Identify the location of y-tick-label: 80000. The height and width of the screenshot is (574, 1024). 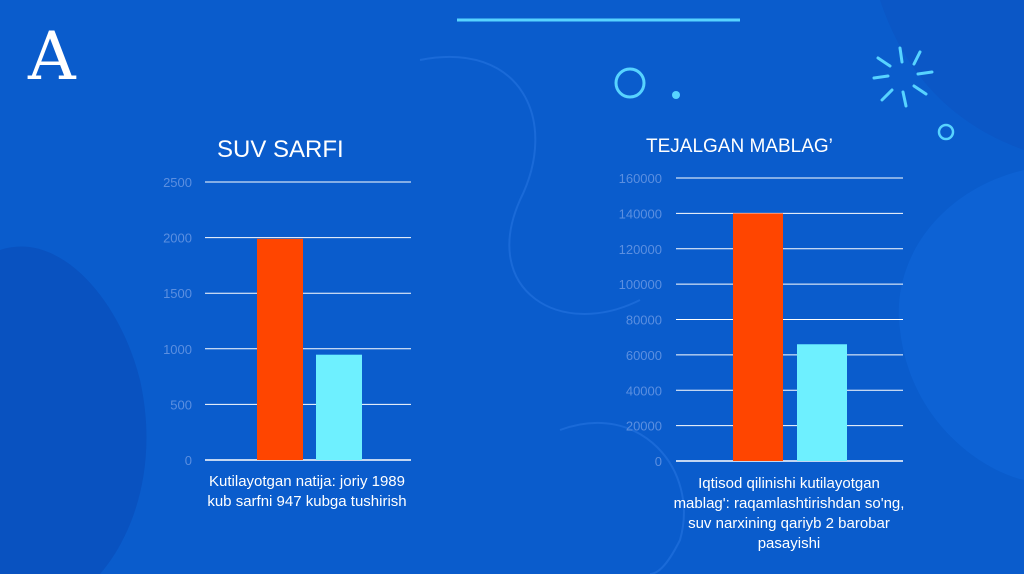
(644, 320).